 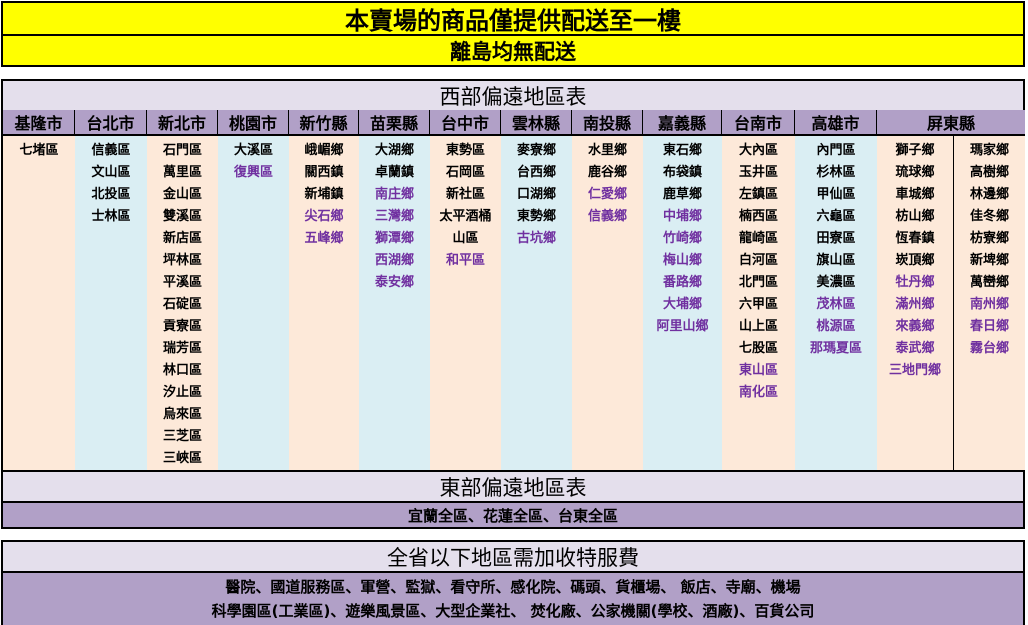 What do you see at coordinates (253, 172) in the screenshot?
I see `remote-area-item: 復興區` at bounding box center [253, 172].